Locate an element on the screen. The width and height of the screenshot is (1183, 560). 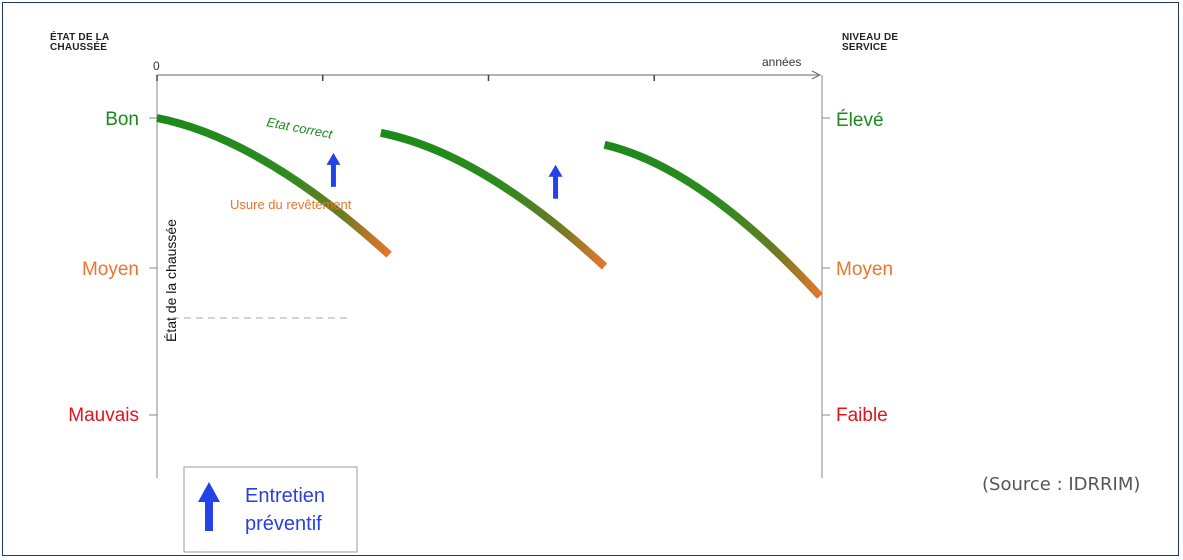
x-axis-arrowhead-icon is located at coordinates (816, 75).